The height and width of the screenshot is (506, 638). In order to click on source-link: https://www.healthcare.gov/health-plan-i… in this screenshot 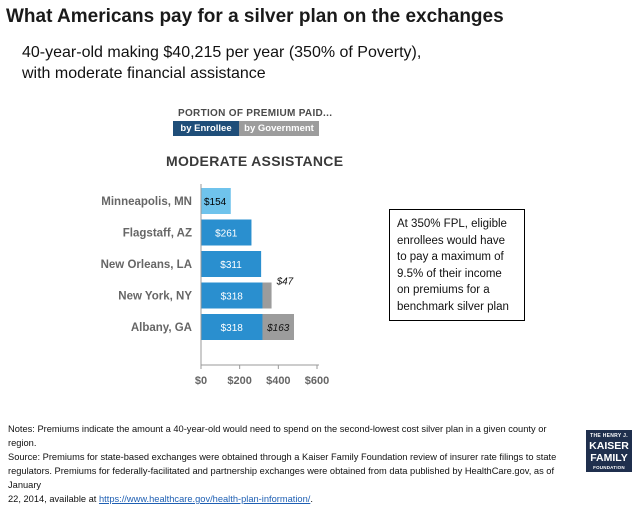, I will do `click(204, 499)`.